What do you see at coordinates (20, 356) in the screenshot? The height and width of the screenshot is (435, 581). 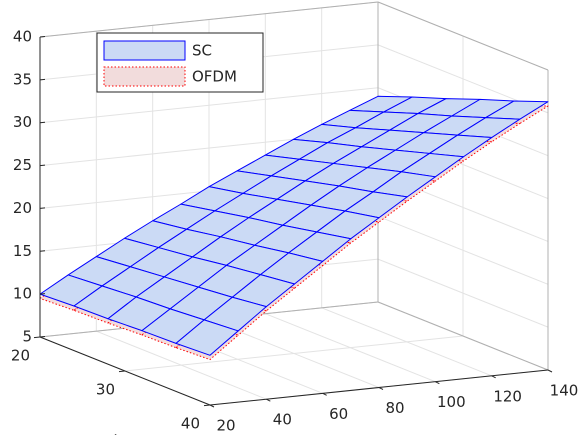 I see `y-tick-label: 20` at bounding box center [20, 356].